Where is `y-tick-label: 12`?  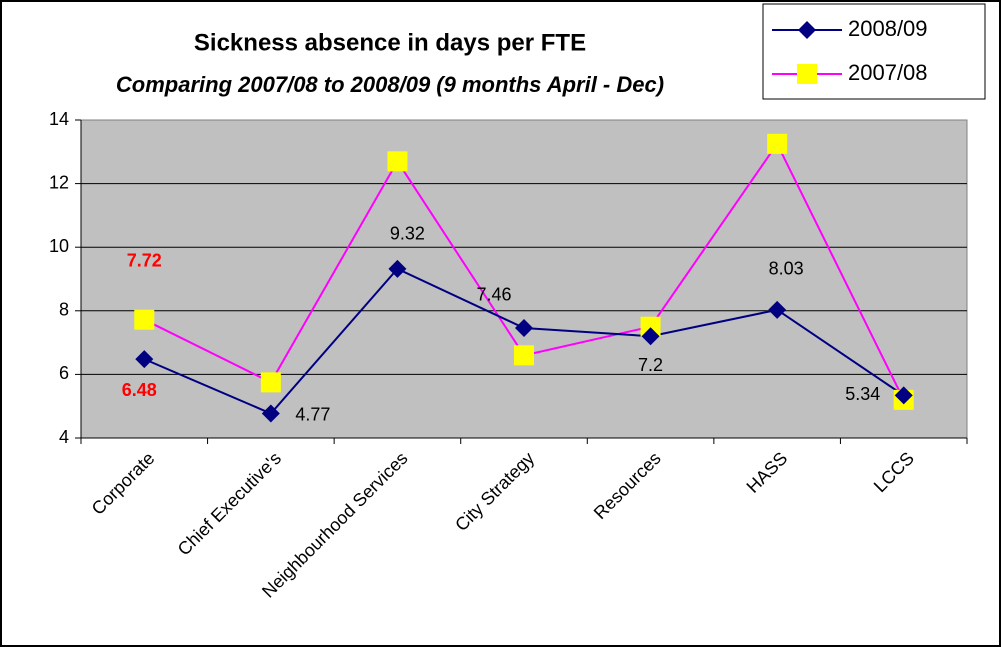
y-tick-label: 12 is located at coordinates (59, 182).